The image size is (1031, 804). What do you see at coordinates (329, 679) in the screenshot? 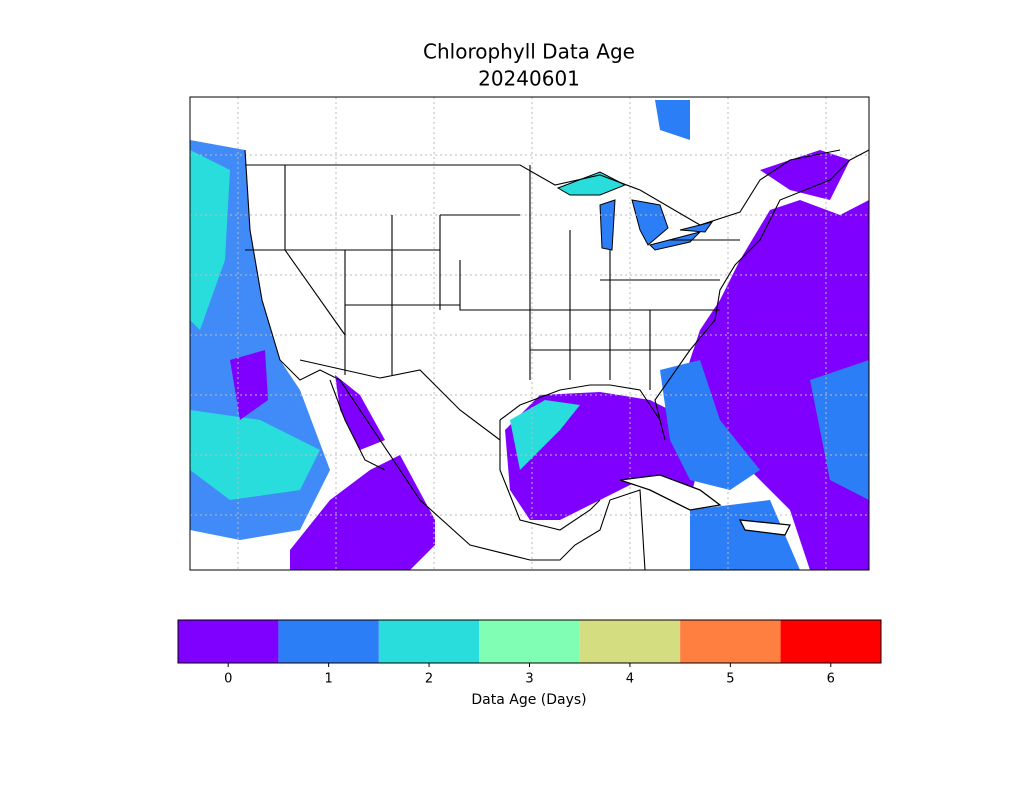
I see `colorbar-tick-label: 1` at bounding box center [329, 679].